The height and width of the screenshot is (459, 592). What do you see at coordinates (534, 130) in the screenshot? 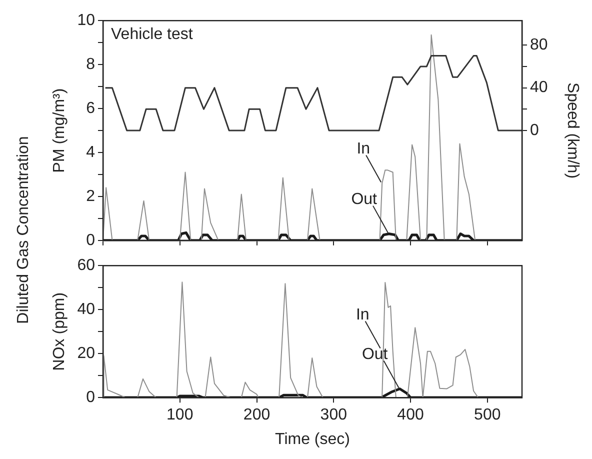
I see `y2-tick-label: 0` at bounding box center [534, 130].